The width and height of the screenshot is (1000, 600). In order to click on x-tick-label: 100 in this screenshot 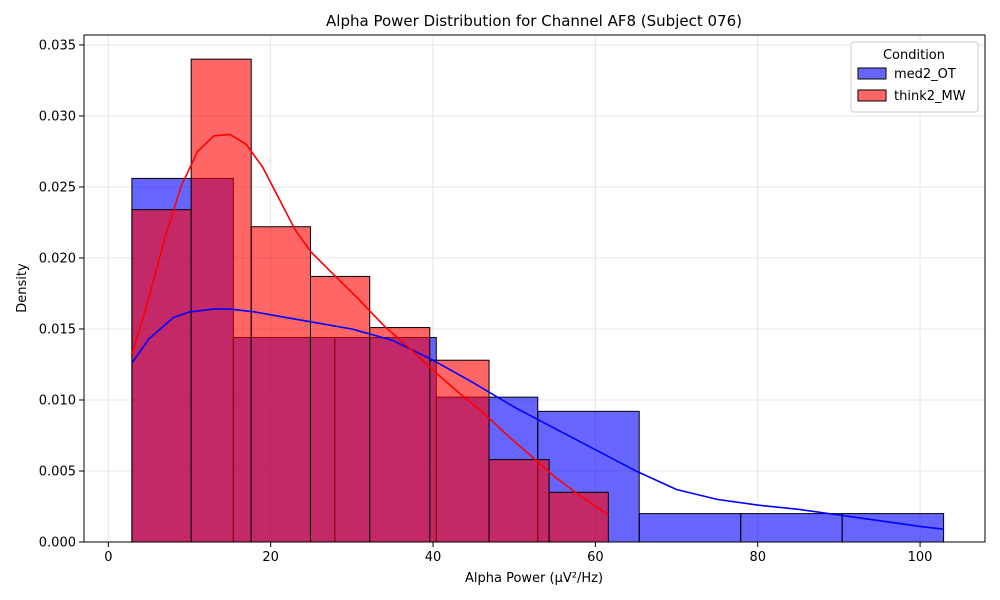, I will do `click(920, 557)`.